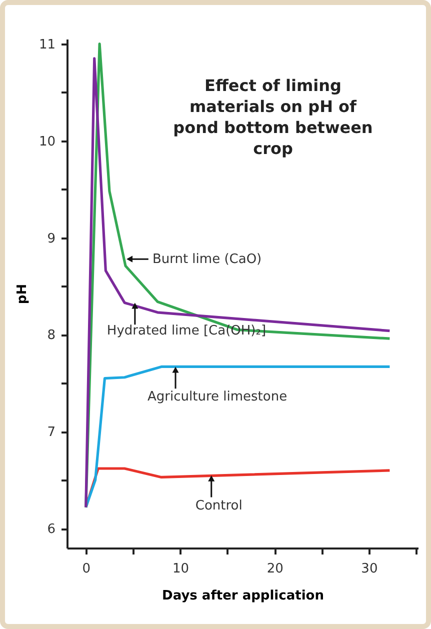 The image size is (431, 629). I want to click on y-tick-label: 9, so click(51, 238).